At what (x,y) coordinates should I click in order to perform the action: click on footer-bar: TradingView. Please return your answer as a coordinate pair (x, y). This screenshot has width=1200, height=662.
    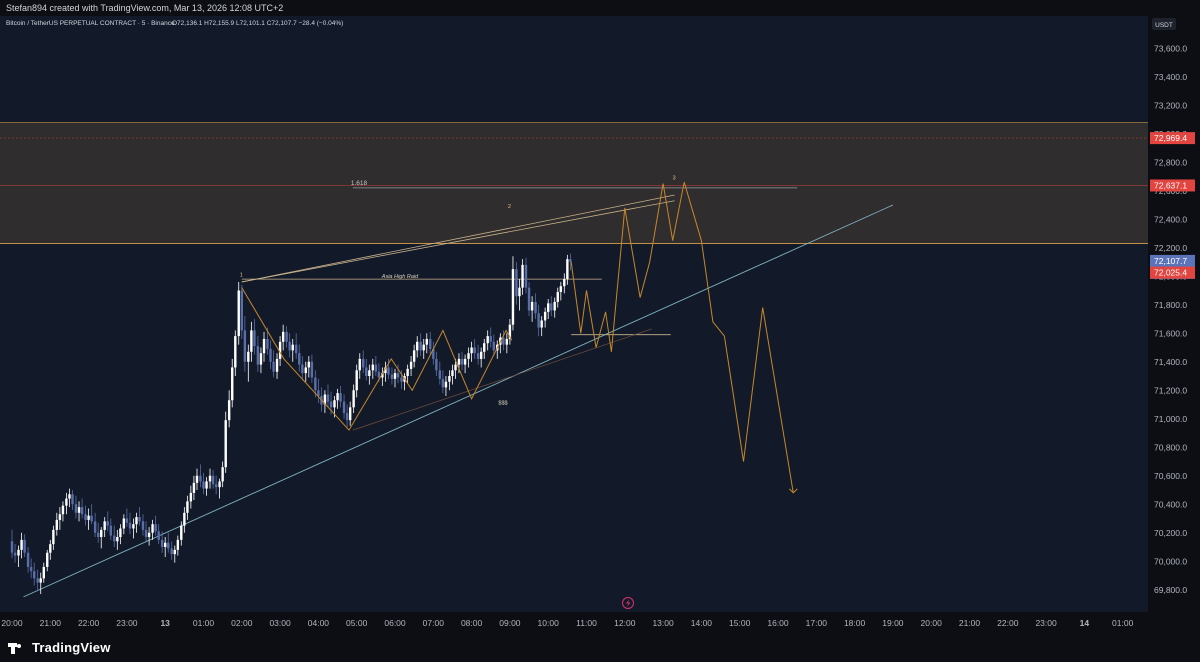
    Looking at the image, I should click on (600, 649).